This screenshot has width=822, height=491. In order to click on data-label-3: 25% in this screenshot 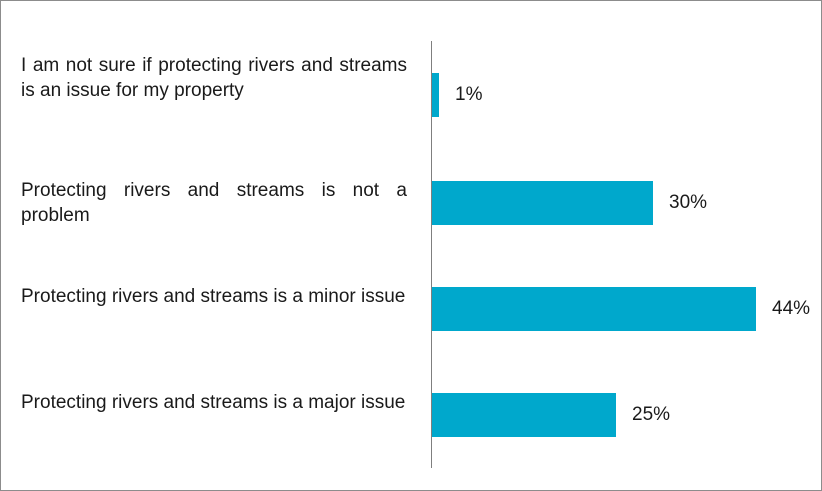, I will do `click(651, 414)`.